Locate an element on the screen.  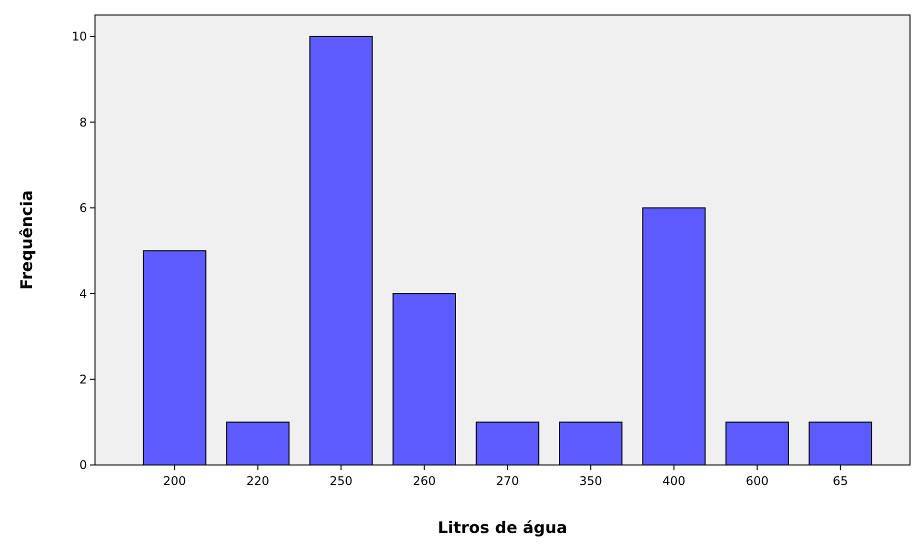
y-tick-label: 6 is located at coordinates (83, 208).